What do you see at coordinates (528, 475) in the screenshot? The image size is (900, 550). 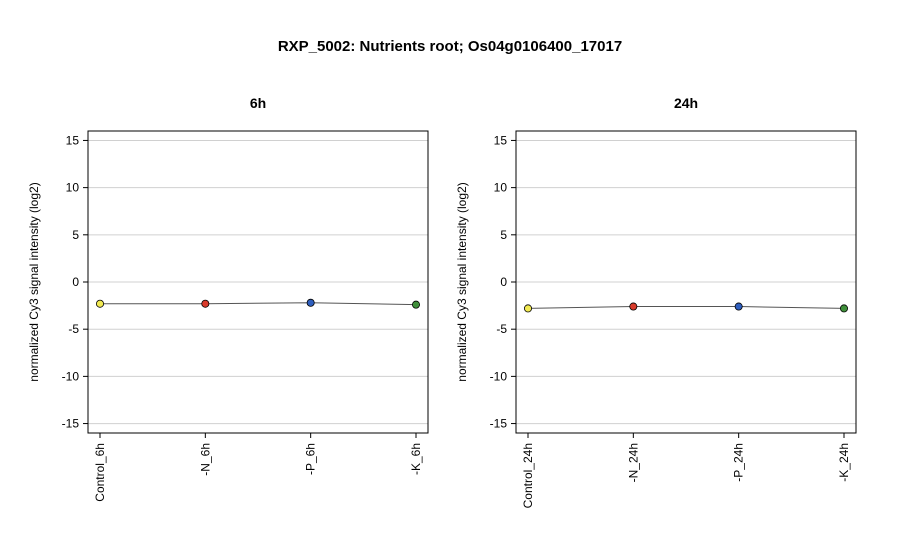 I see `x-tick-label: Control_24h` at bounding box center [528, 475].